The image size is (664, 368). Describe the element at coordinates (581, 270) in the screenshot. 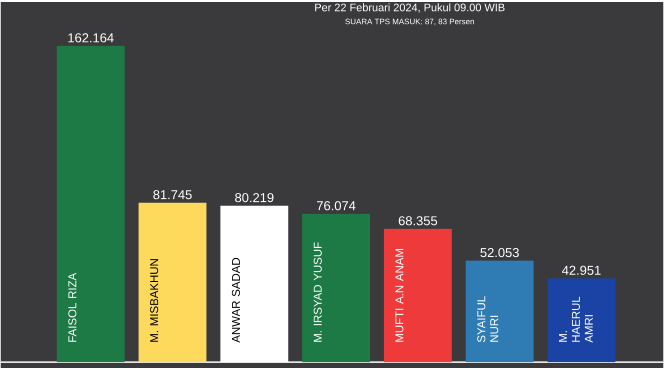

I see `data-label: 42.951` at that location.